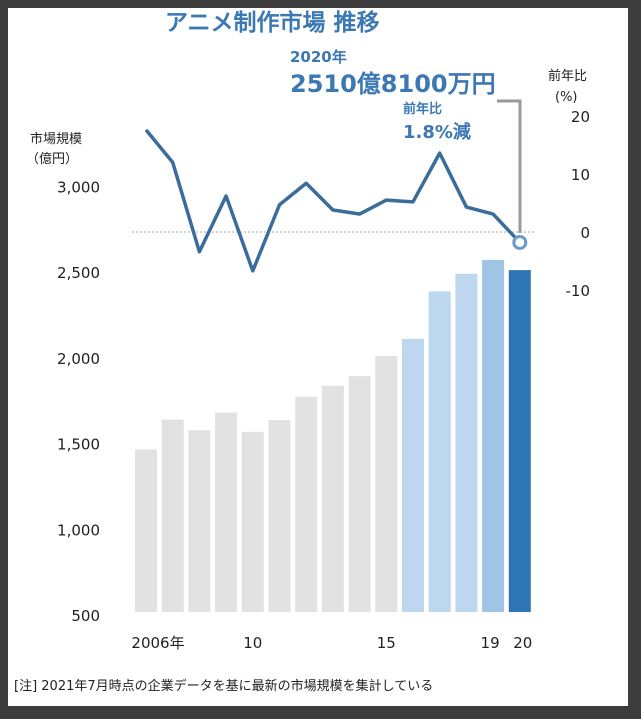  I want to click on bar-2013, so click(332, 498).